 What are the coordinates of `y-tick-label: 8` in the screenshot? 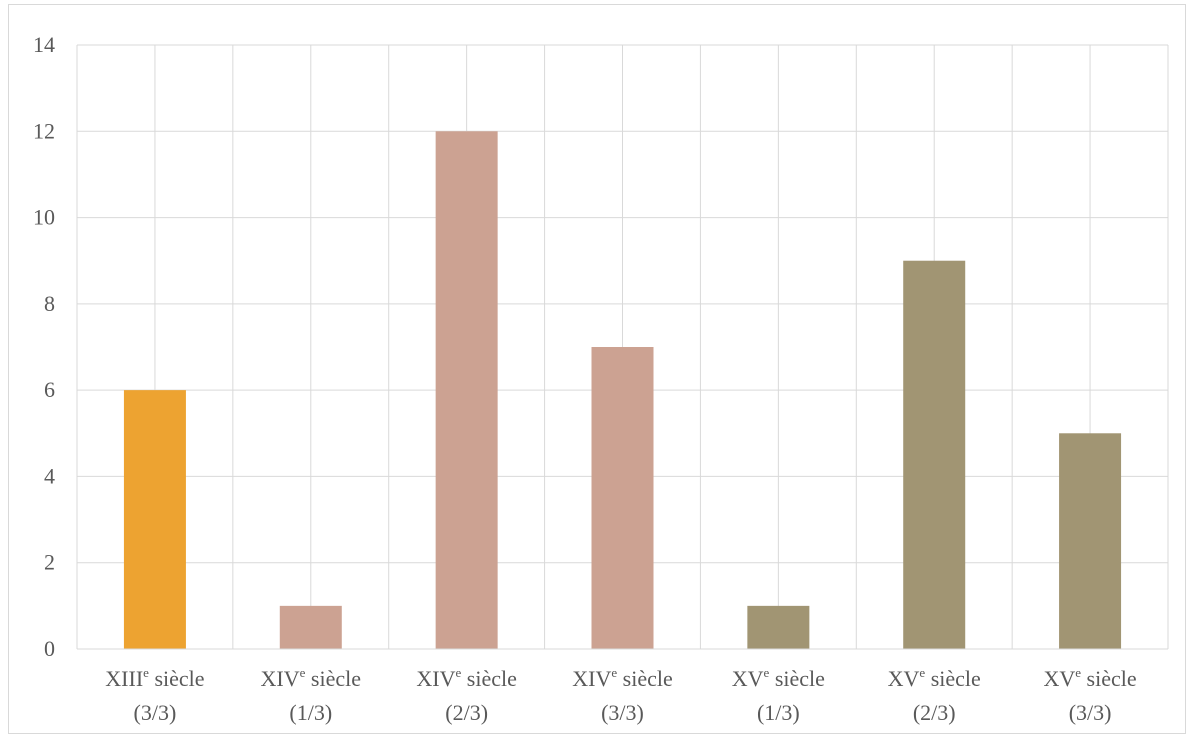 It's located at (49, 303).